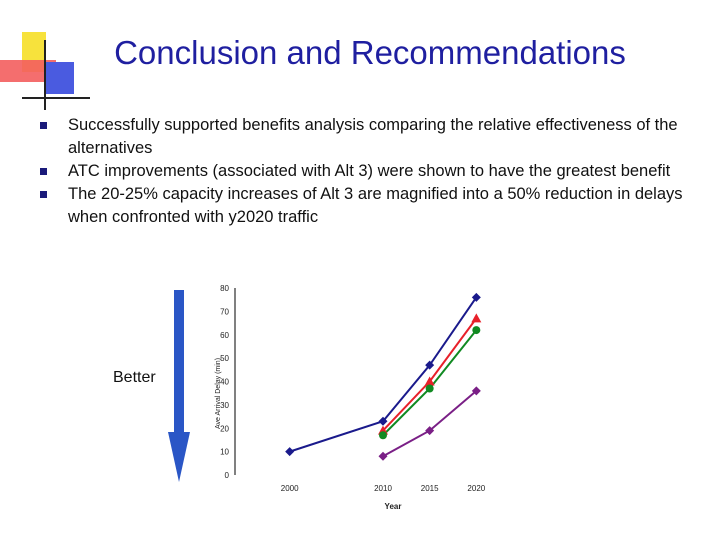 Image resolution: width=720 pixels, height=540 pixels. What do you see at coordinates (224, 288) in the screenshot?
I see `y-tick-label: 80` at bounding box center [224, 288].